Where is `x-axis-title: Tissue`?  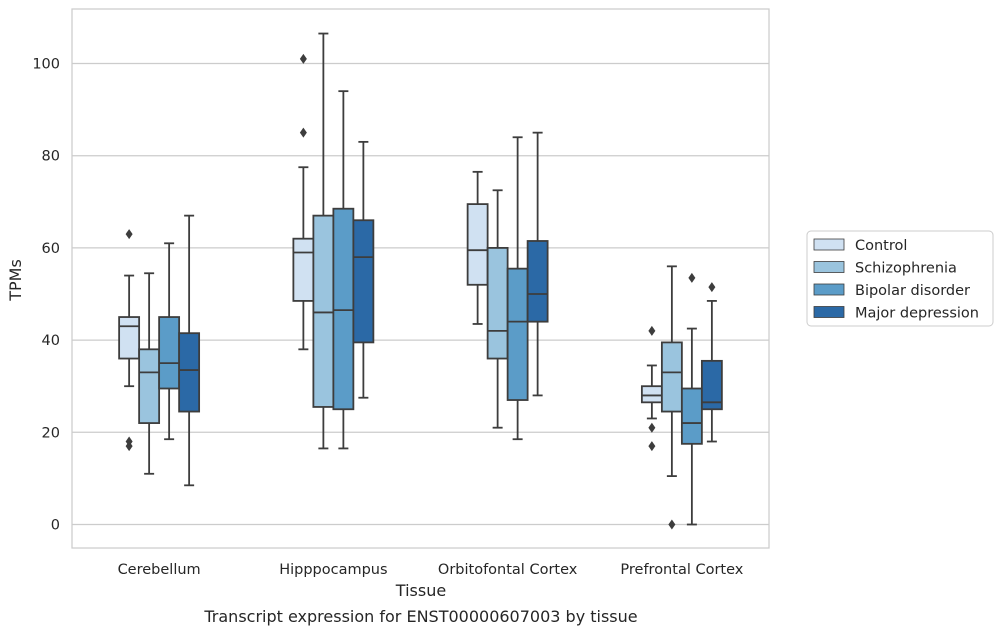
x-axis-title: Tissue is located at coordinates (420, 590).